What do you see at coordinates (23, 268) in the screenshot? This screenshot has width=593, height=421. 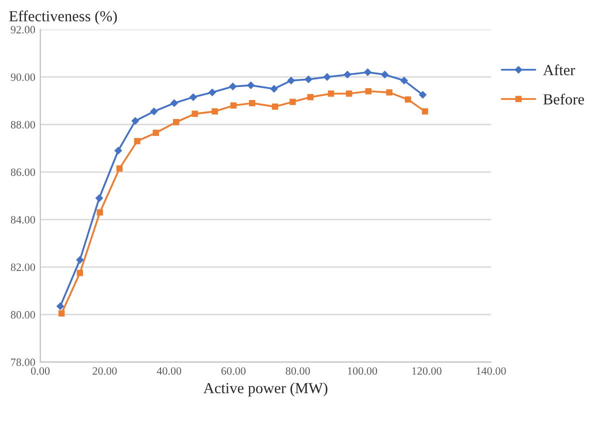 I see `y-tick-label: 82.00` at bounding box center [23, 268].